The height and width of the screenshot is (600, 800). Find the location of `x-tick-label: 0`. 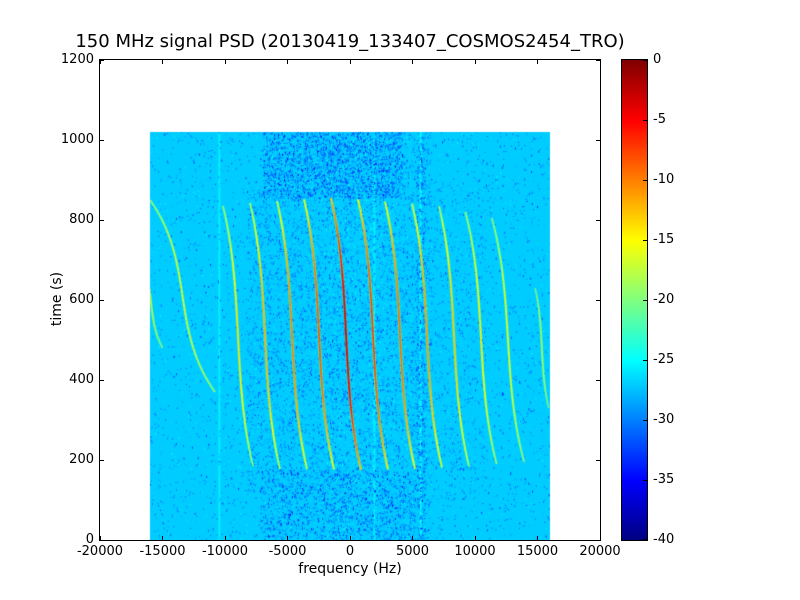

x-tick-label: 0 is located at coordinates (350, 551).